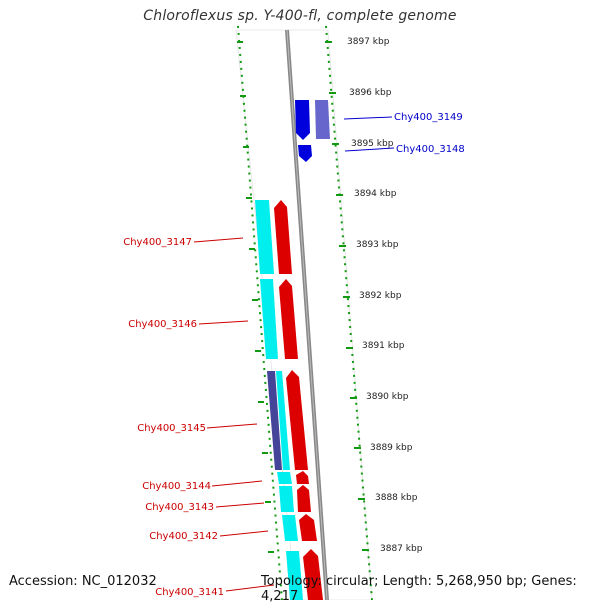  Describe the element at coordinates (171, 428) in the screenshot. I see `gene-label-chy400-3145: Chy400_3145` at that location.